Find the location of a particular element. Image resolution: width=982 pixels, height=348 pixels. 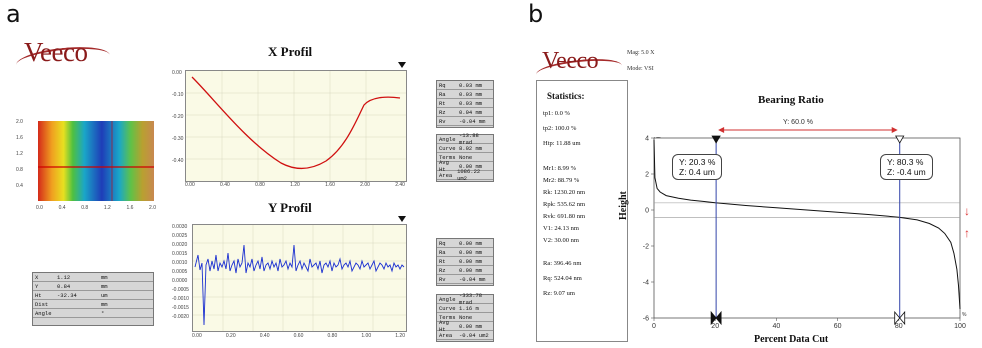

y-profile-title: Y Profil is located at coordinates (290, 207).